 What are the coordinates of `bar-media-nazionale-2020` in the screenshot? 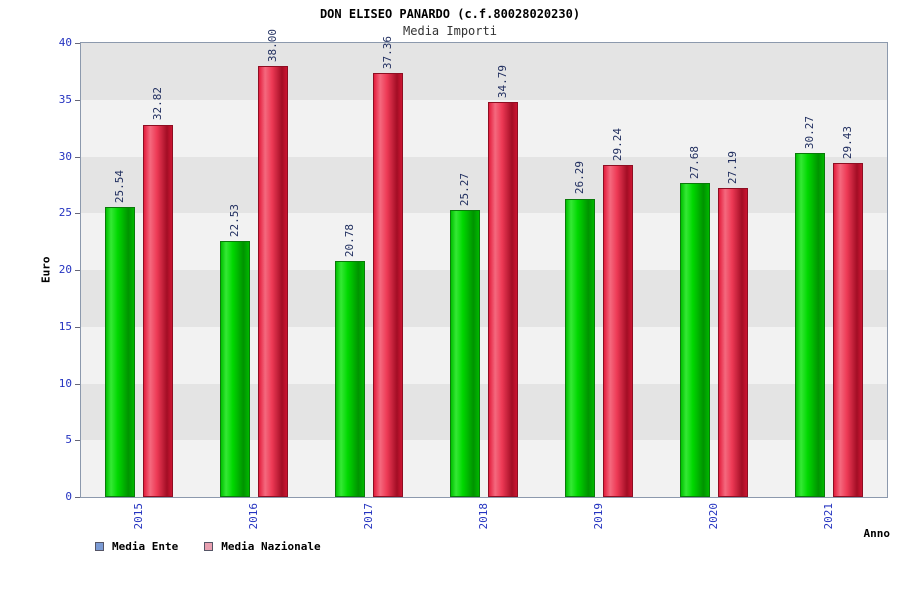 It's located at (733, 342).